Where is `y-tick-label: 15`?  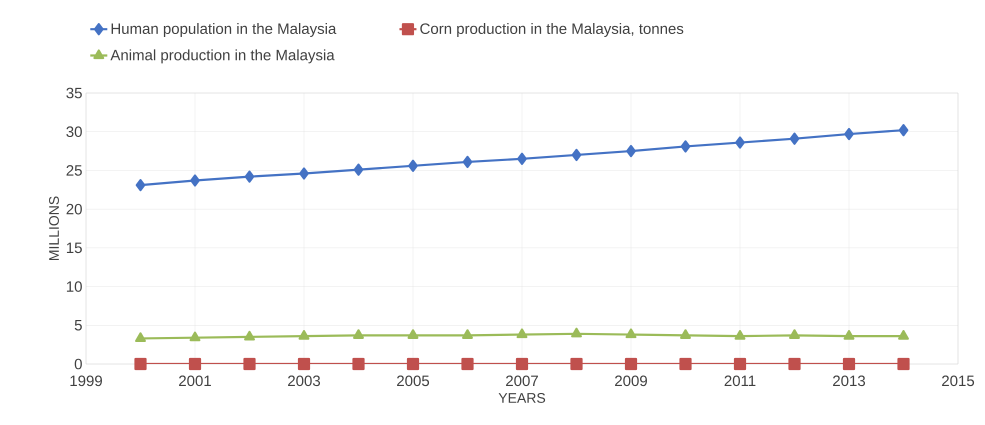
y-tick-label: 15 is located at coordinates (74, 248).